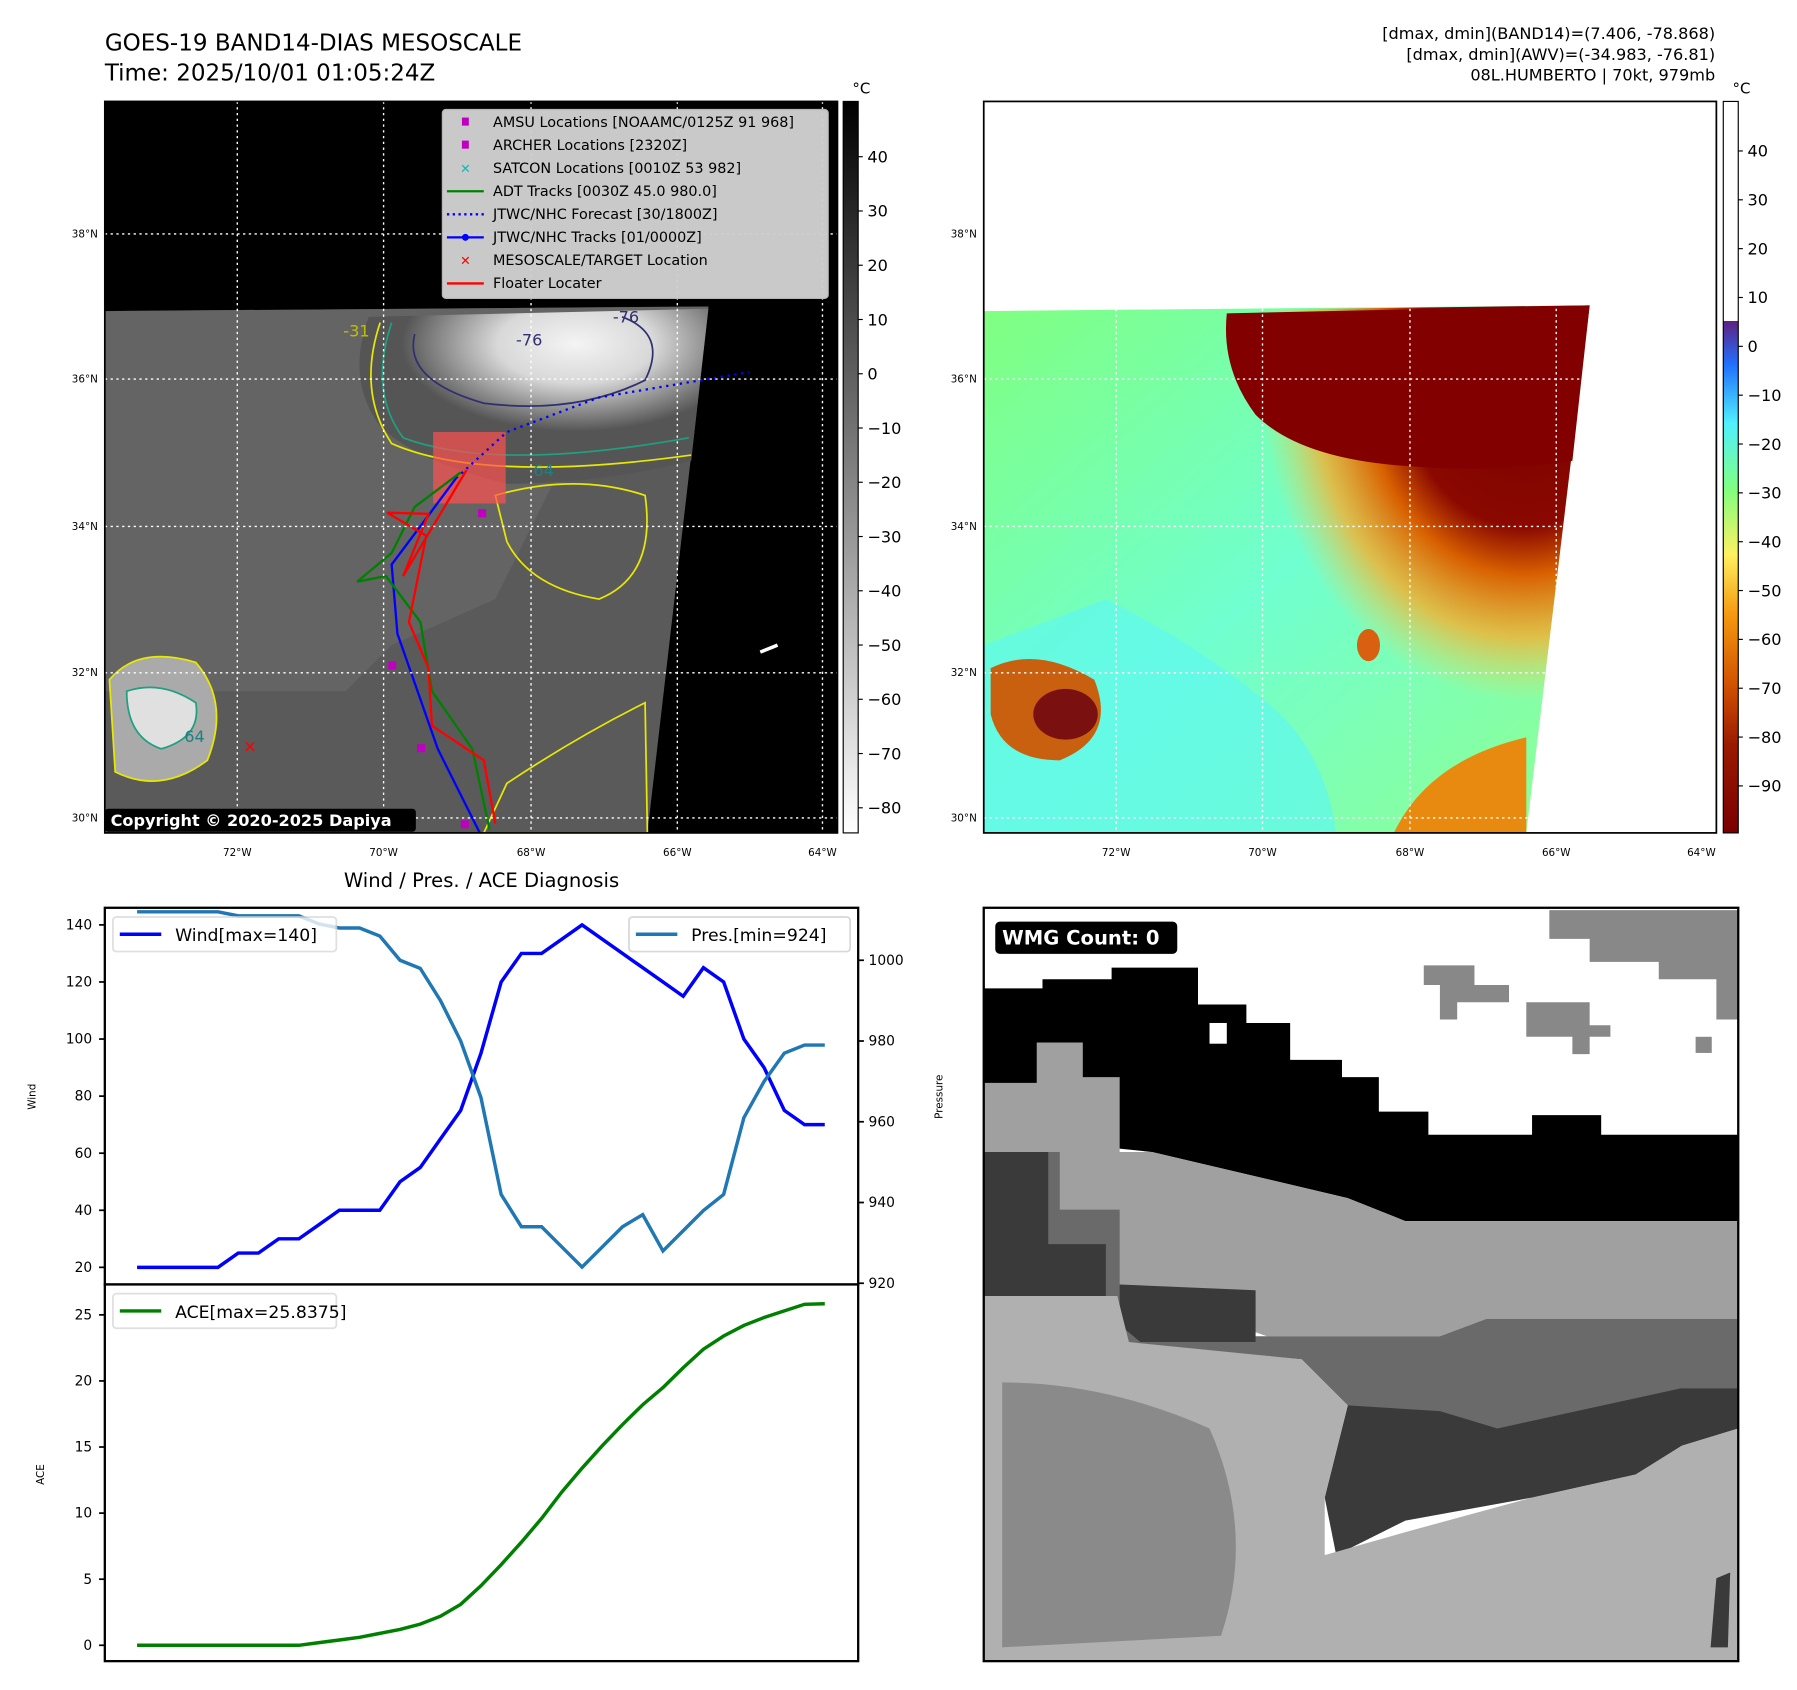  I want to click on y-tick-label: 15, so click(84, 1448).